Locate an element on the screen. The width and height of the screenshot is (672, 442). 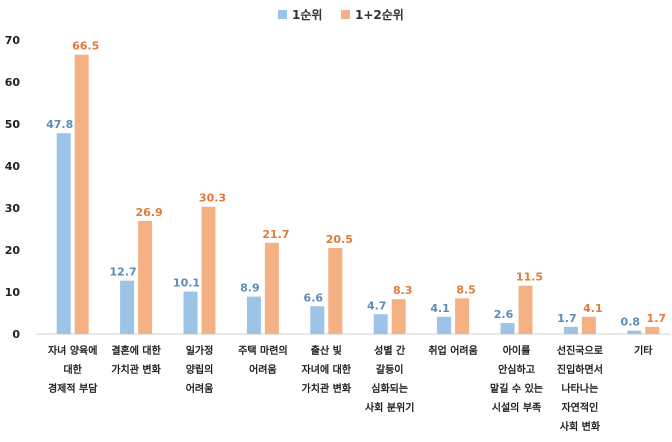
category-label: 취업 어려움 is located at coordinates (452, 350).